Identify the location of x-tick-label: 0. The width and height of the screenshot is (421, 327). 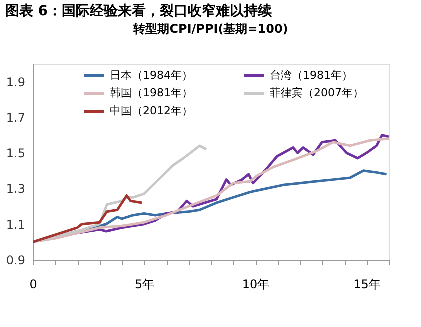
(34, 285).